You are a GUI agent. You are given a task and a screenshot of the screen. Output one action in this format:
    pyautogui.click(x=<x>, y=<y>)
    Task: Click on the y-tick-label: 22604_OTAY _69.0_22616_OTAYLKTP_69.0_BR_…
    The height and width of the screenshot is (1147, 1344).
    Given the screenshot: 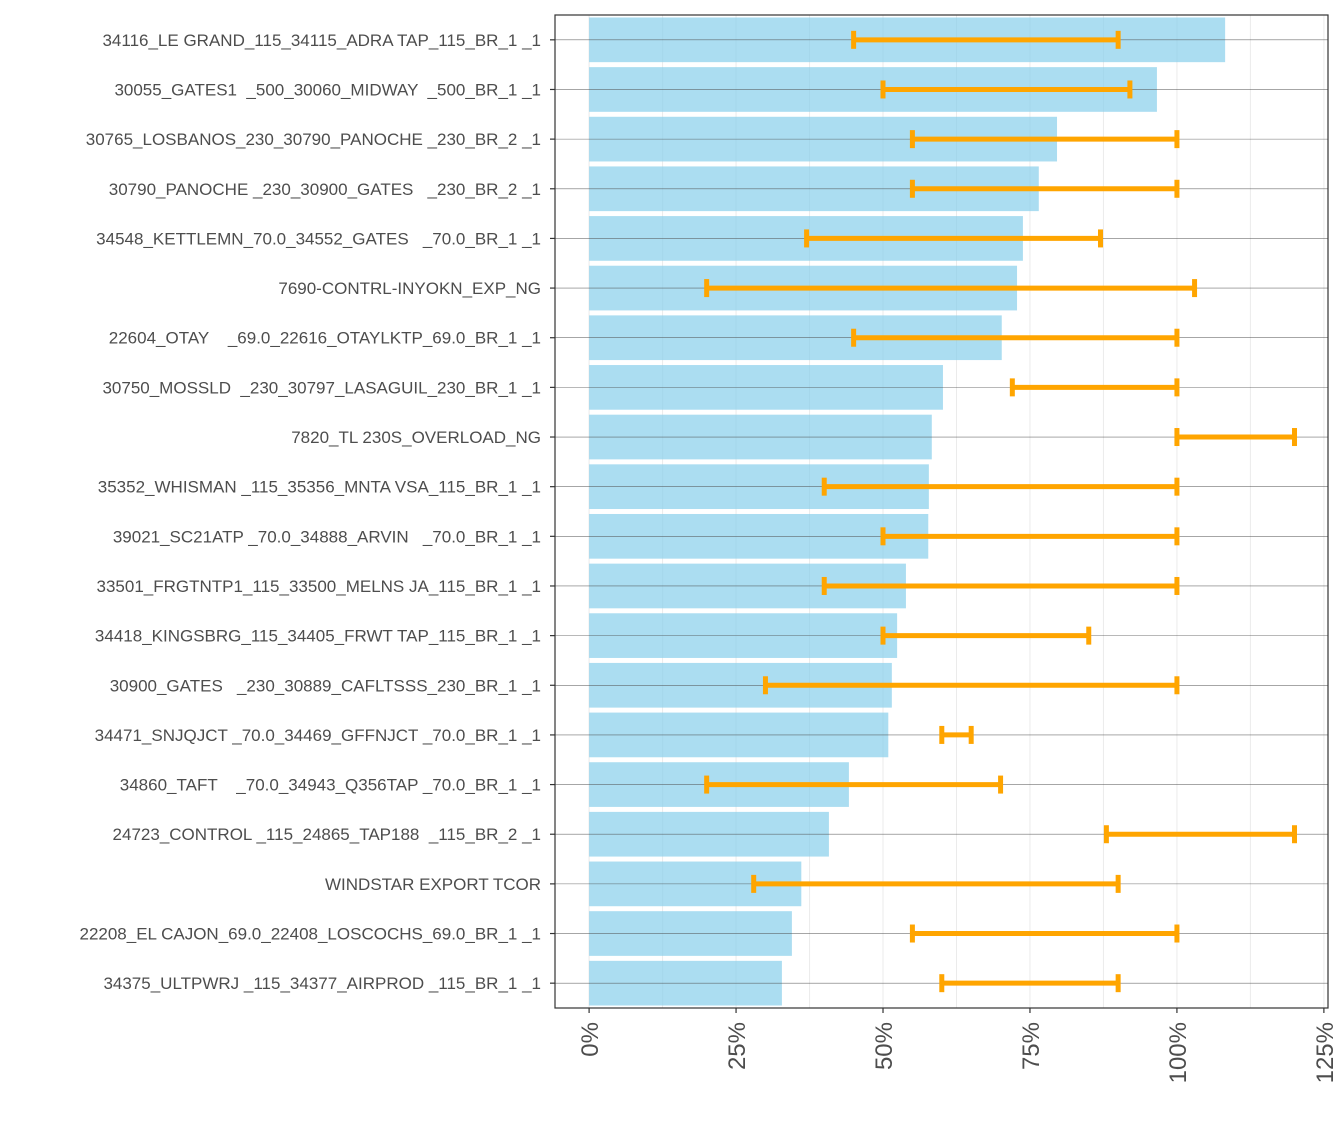 What is the action you would take?
    pyautogui.click(x=325, y=338)
    